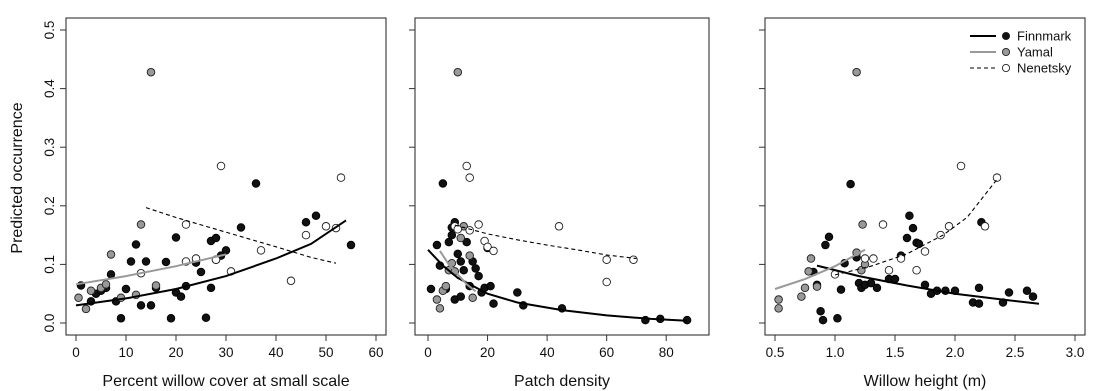 This screenshot has width=1098, height=391. I want to click on x-axis-title: Patch density, so click(562, 381).